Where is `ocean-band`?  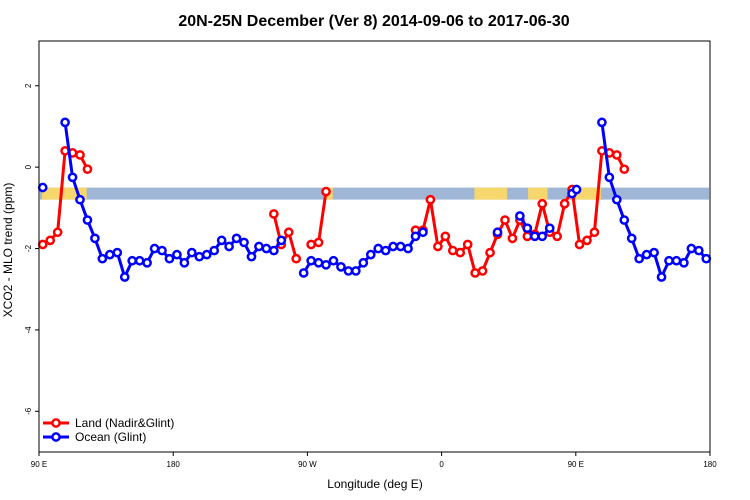 ocean-band is located at coordinates (374, 193).